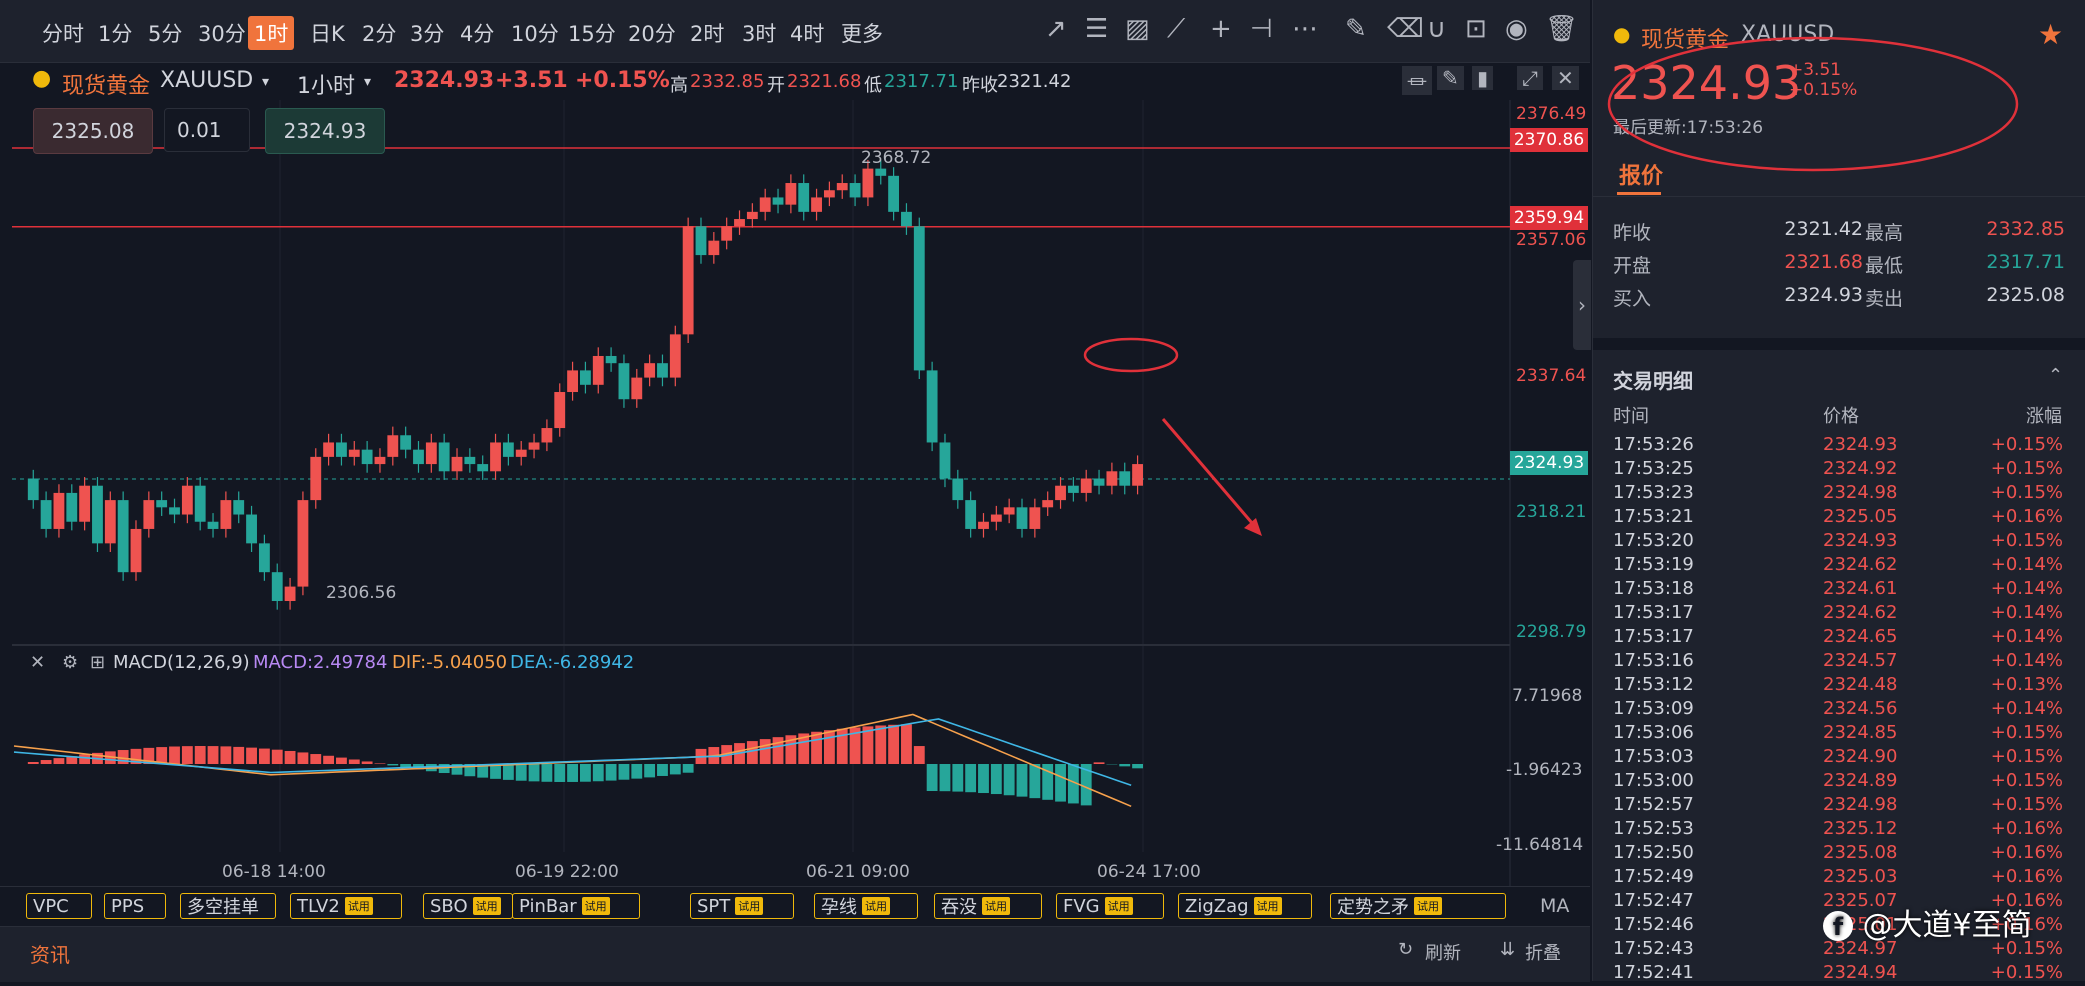  I want to click on indicator-button: VPC, so click(59, 906).